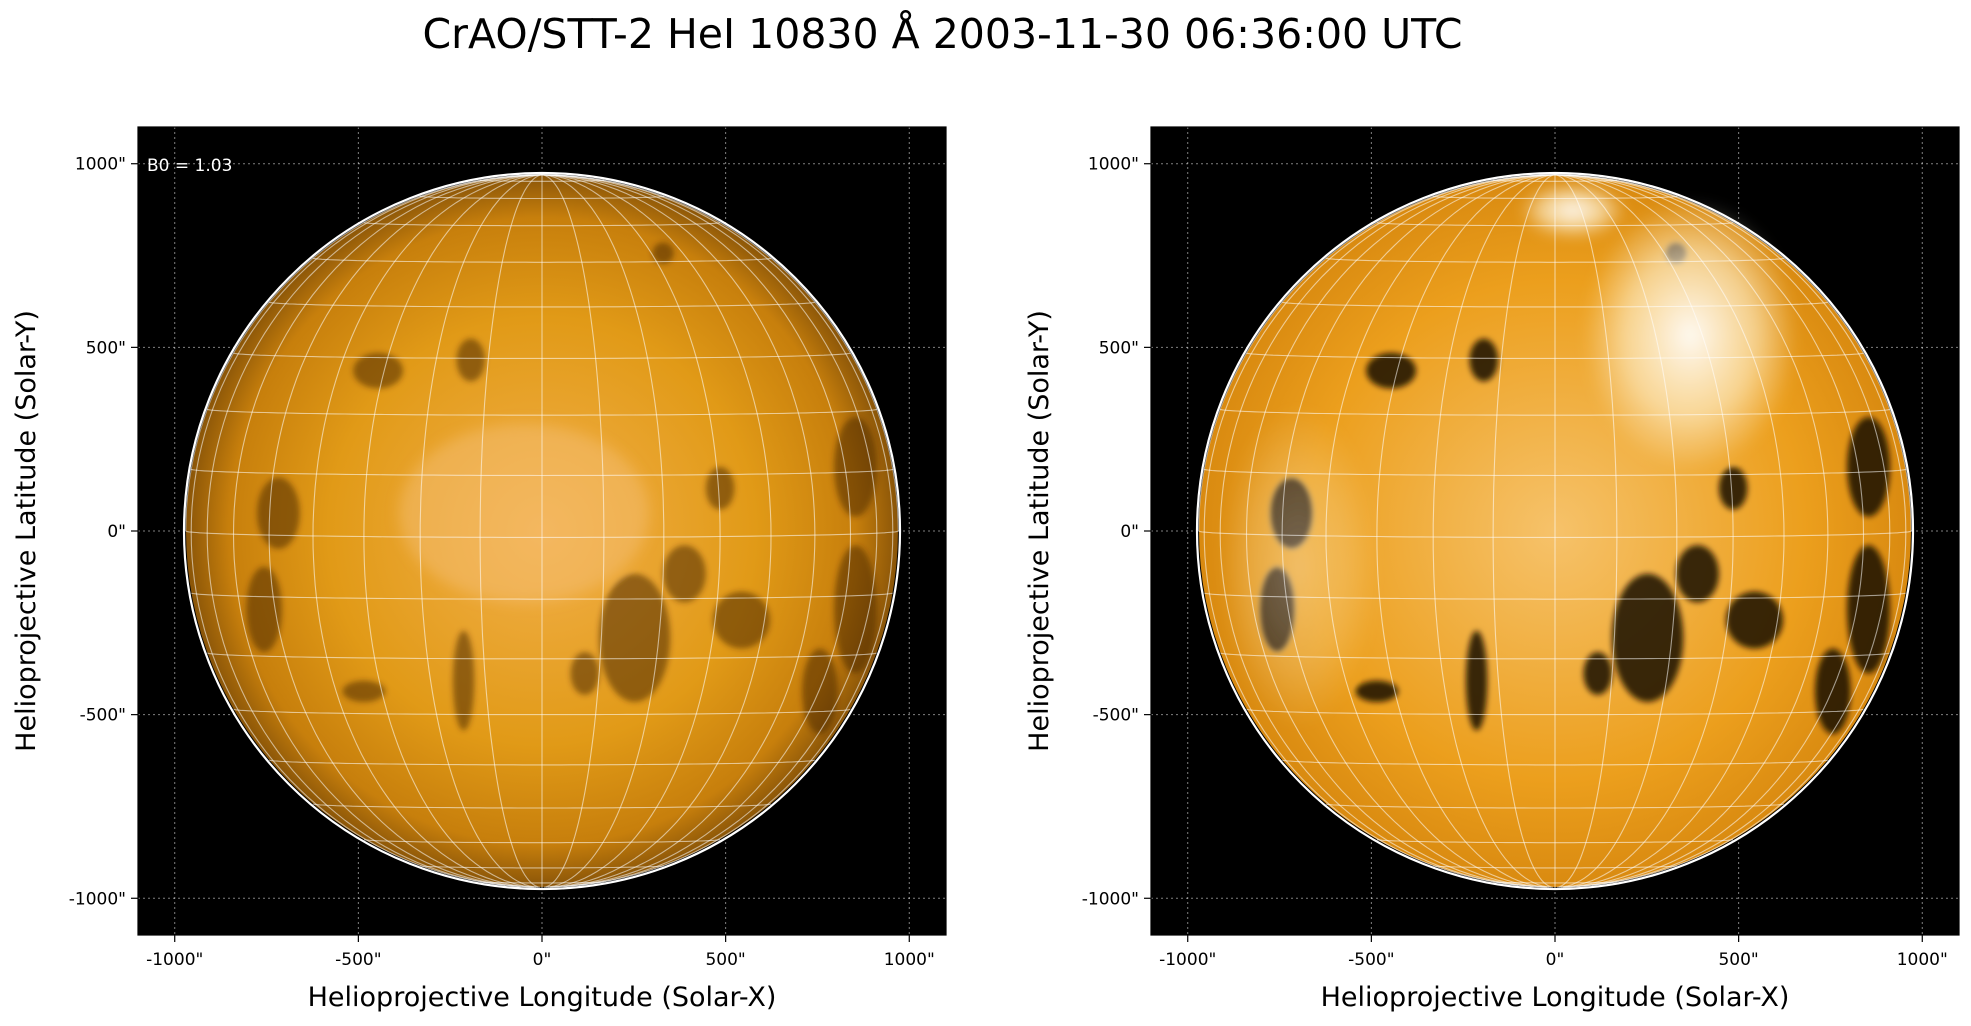 Image resolution: width=1971 pixels, height=1026 pixels. Describe the element at coordinates (1129, 532) in the screenshot. I see `right-y-tick-label: 0"` at that location.